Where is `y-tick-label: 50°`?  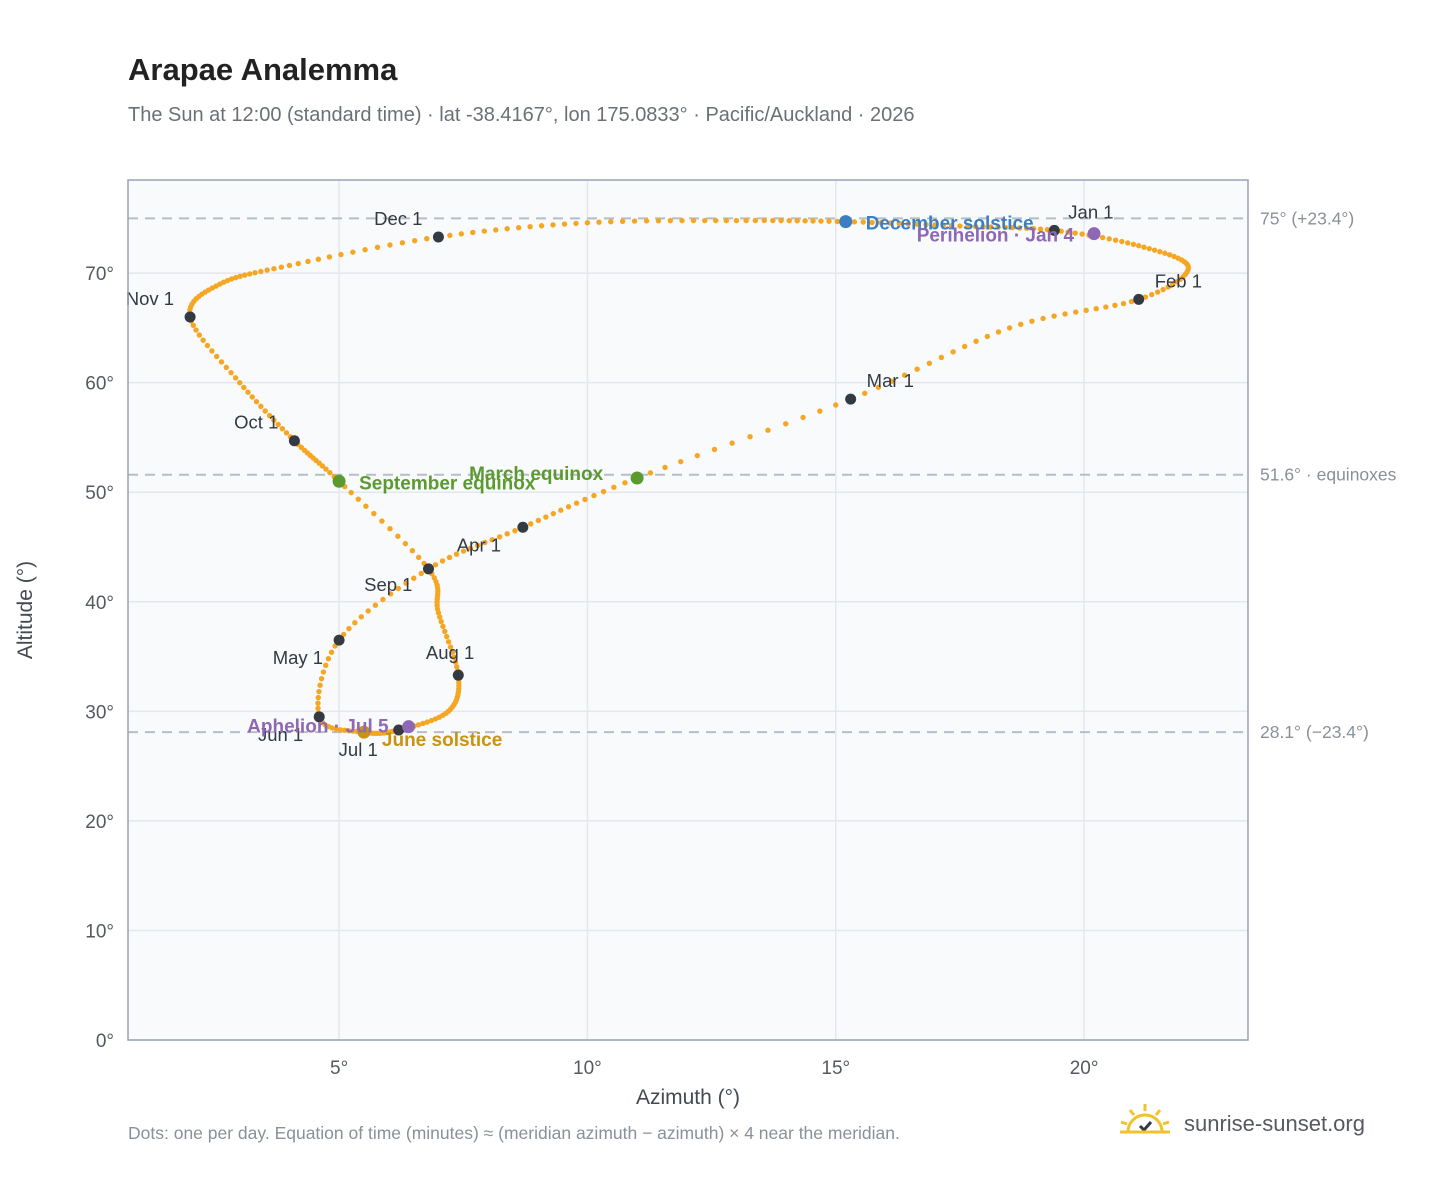 y-tick-label: 50° is located at coordinates (99, 493).